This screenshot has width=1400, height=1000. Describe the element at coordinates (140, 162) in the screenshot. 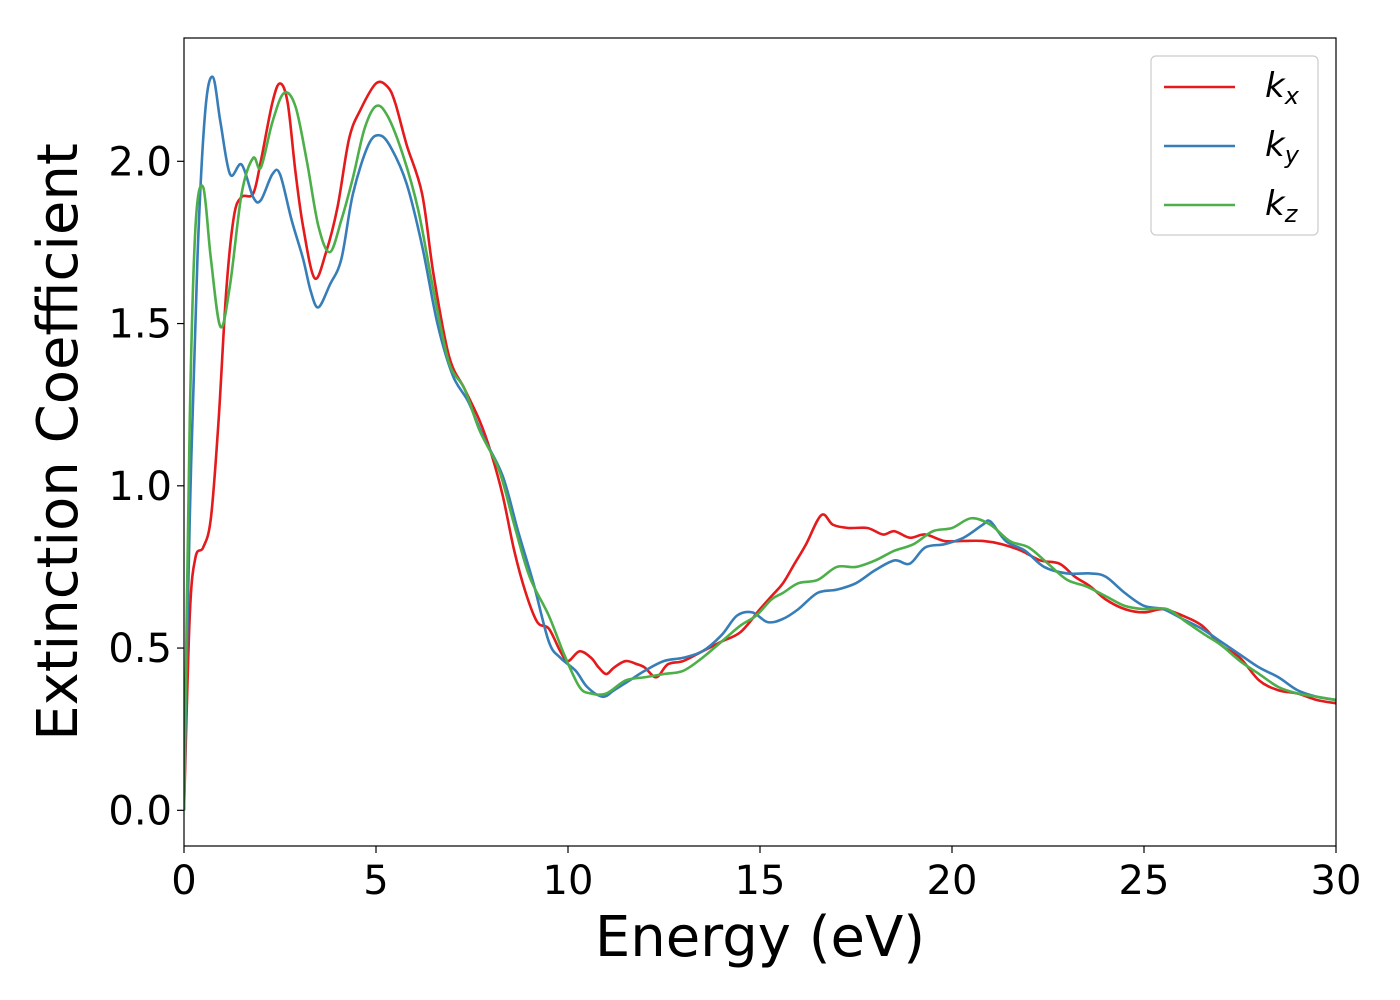

I see `y-tick-label: 2.0` at that location.